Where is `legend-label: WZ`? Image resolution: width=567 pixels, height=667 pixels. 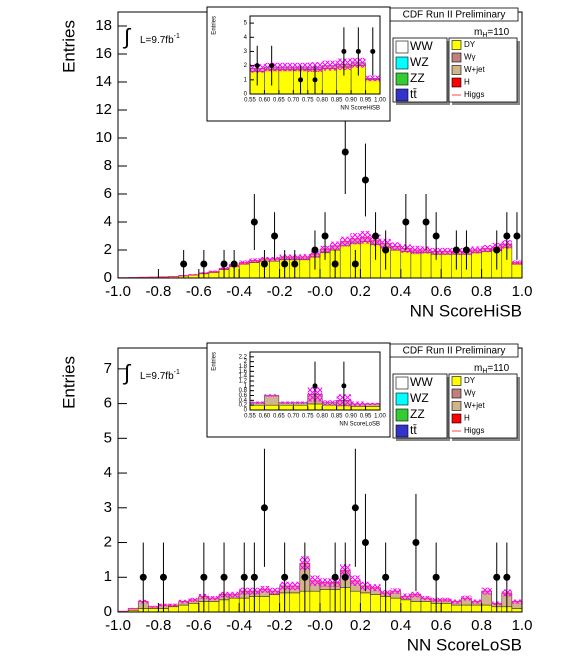 legend-label: WZ is located at coordinates (419, 398).